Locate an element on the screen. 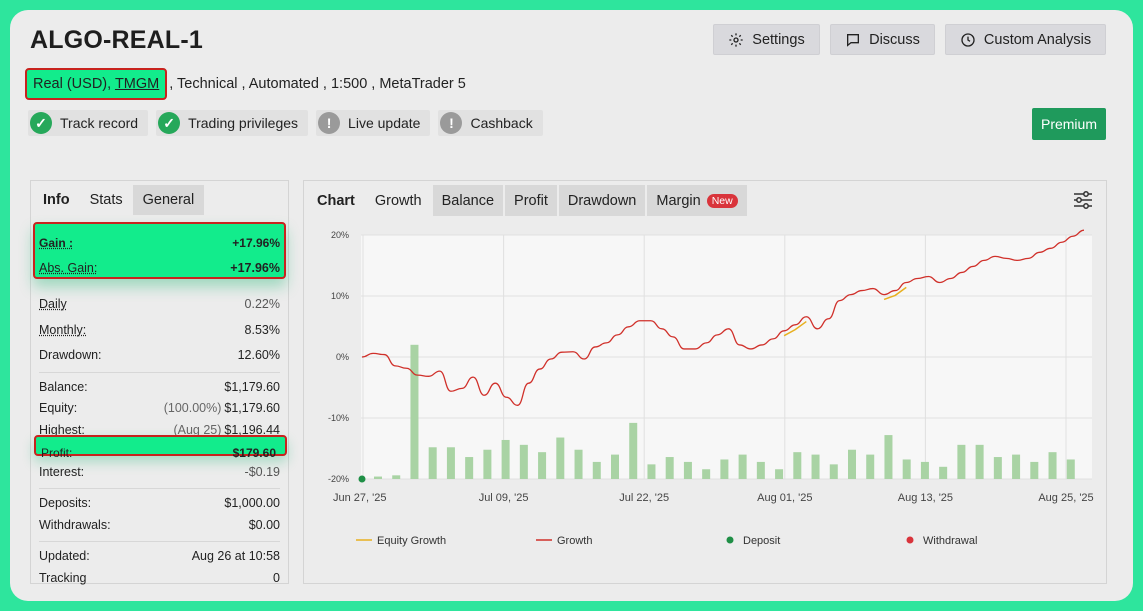 The image size is (1143, 611). highest-label: Highest: is located at coordinates (62, 430).